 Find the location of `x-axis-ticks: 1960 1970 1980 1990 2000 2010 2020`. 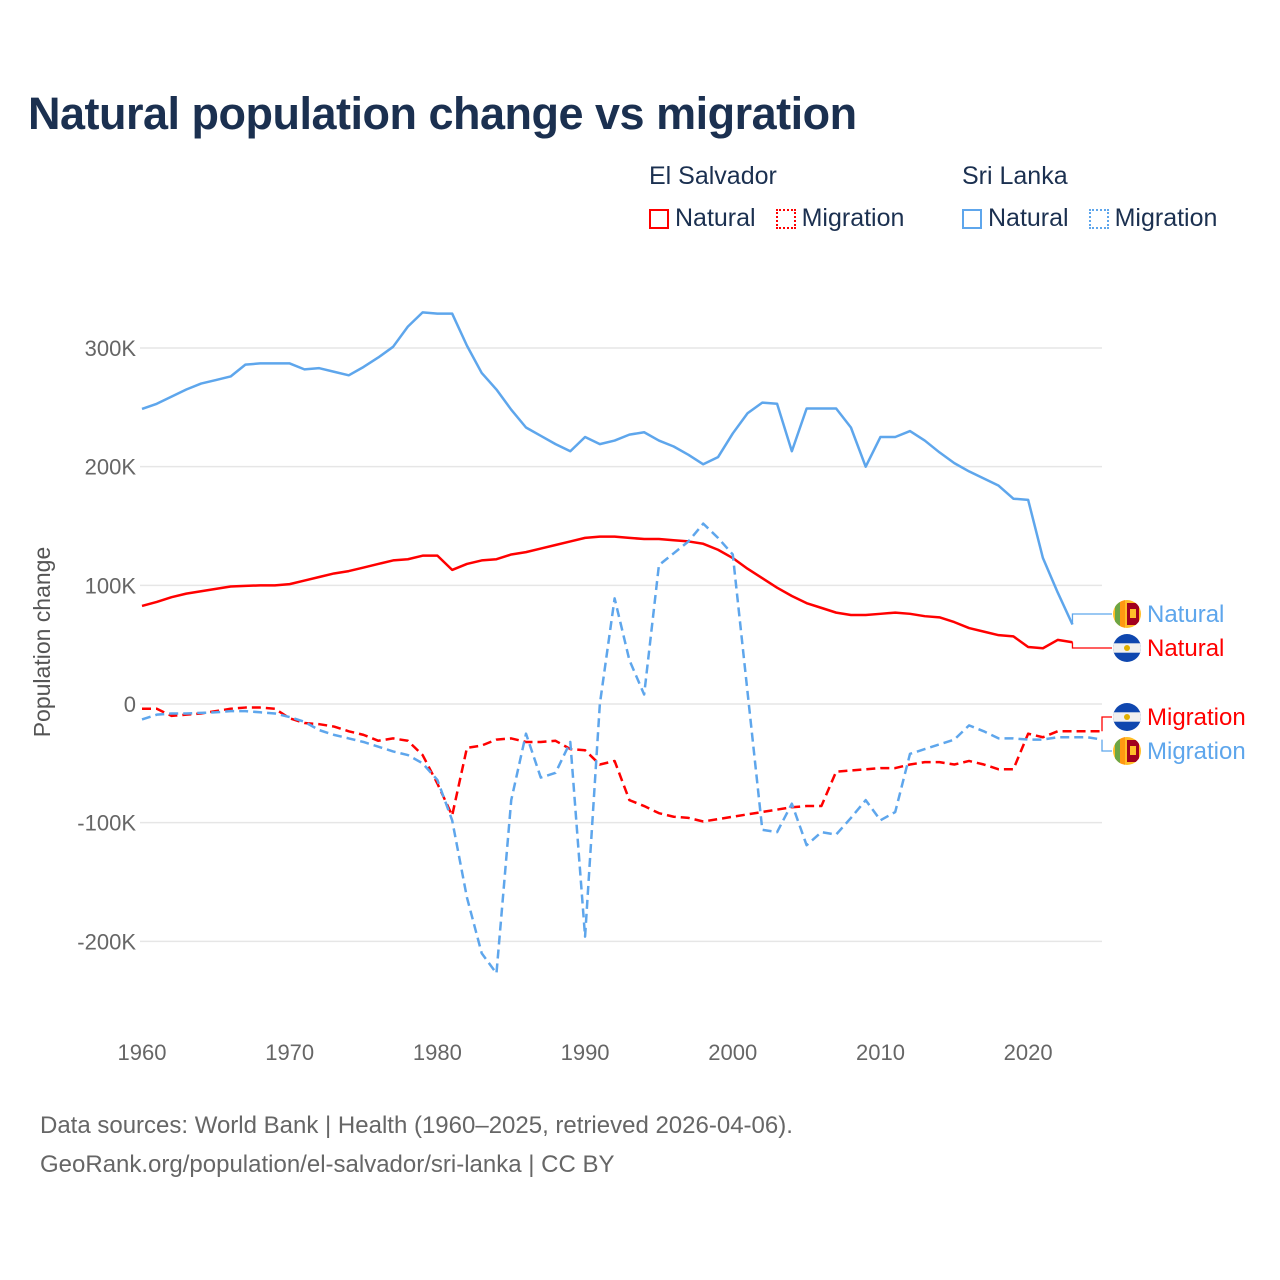

x-axis-ticks: 1960 1970 1980 1990 2000 2010 2020 is located at coordinates (585, 1052).